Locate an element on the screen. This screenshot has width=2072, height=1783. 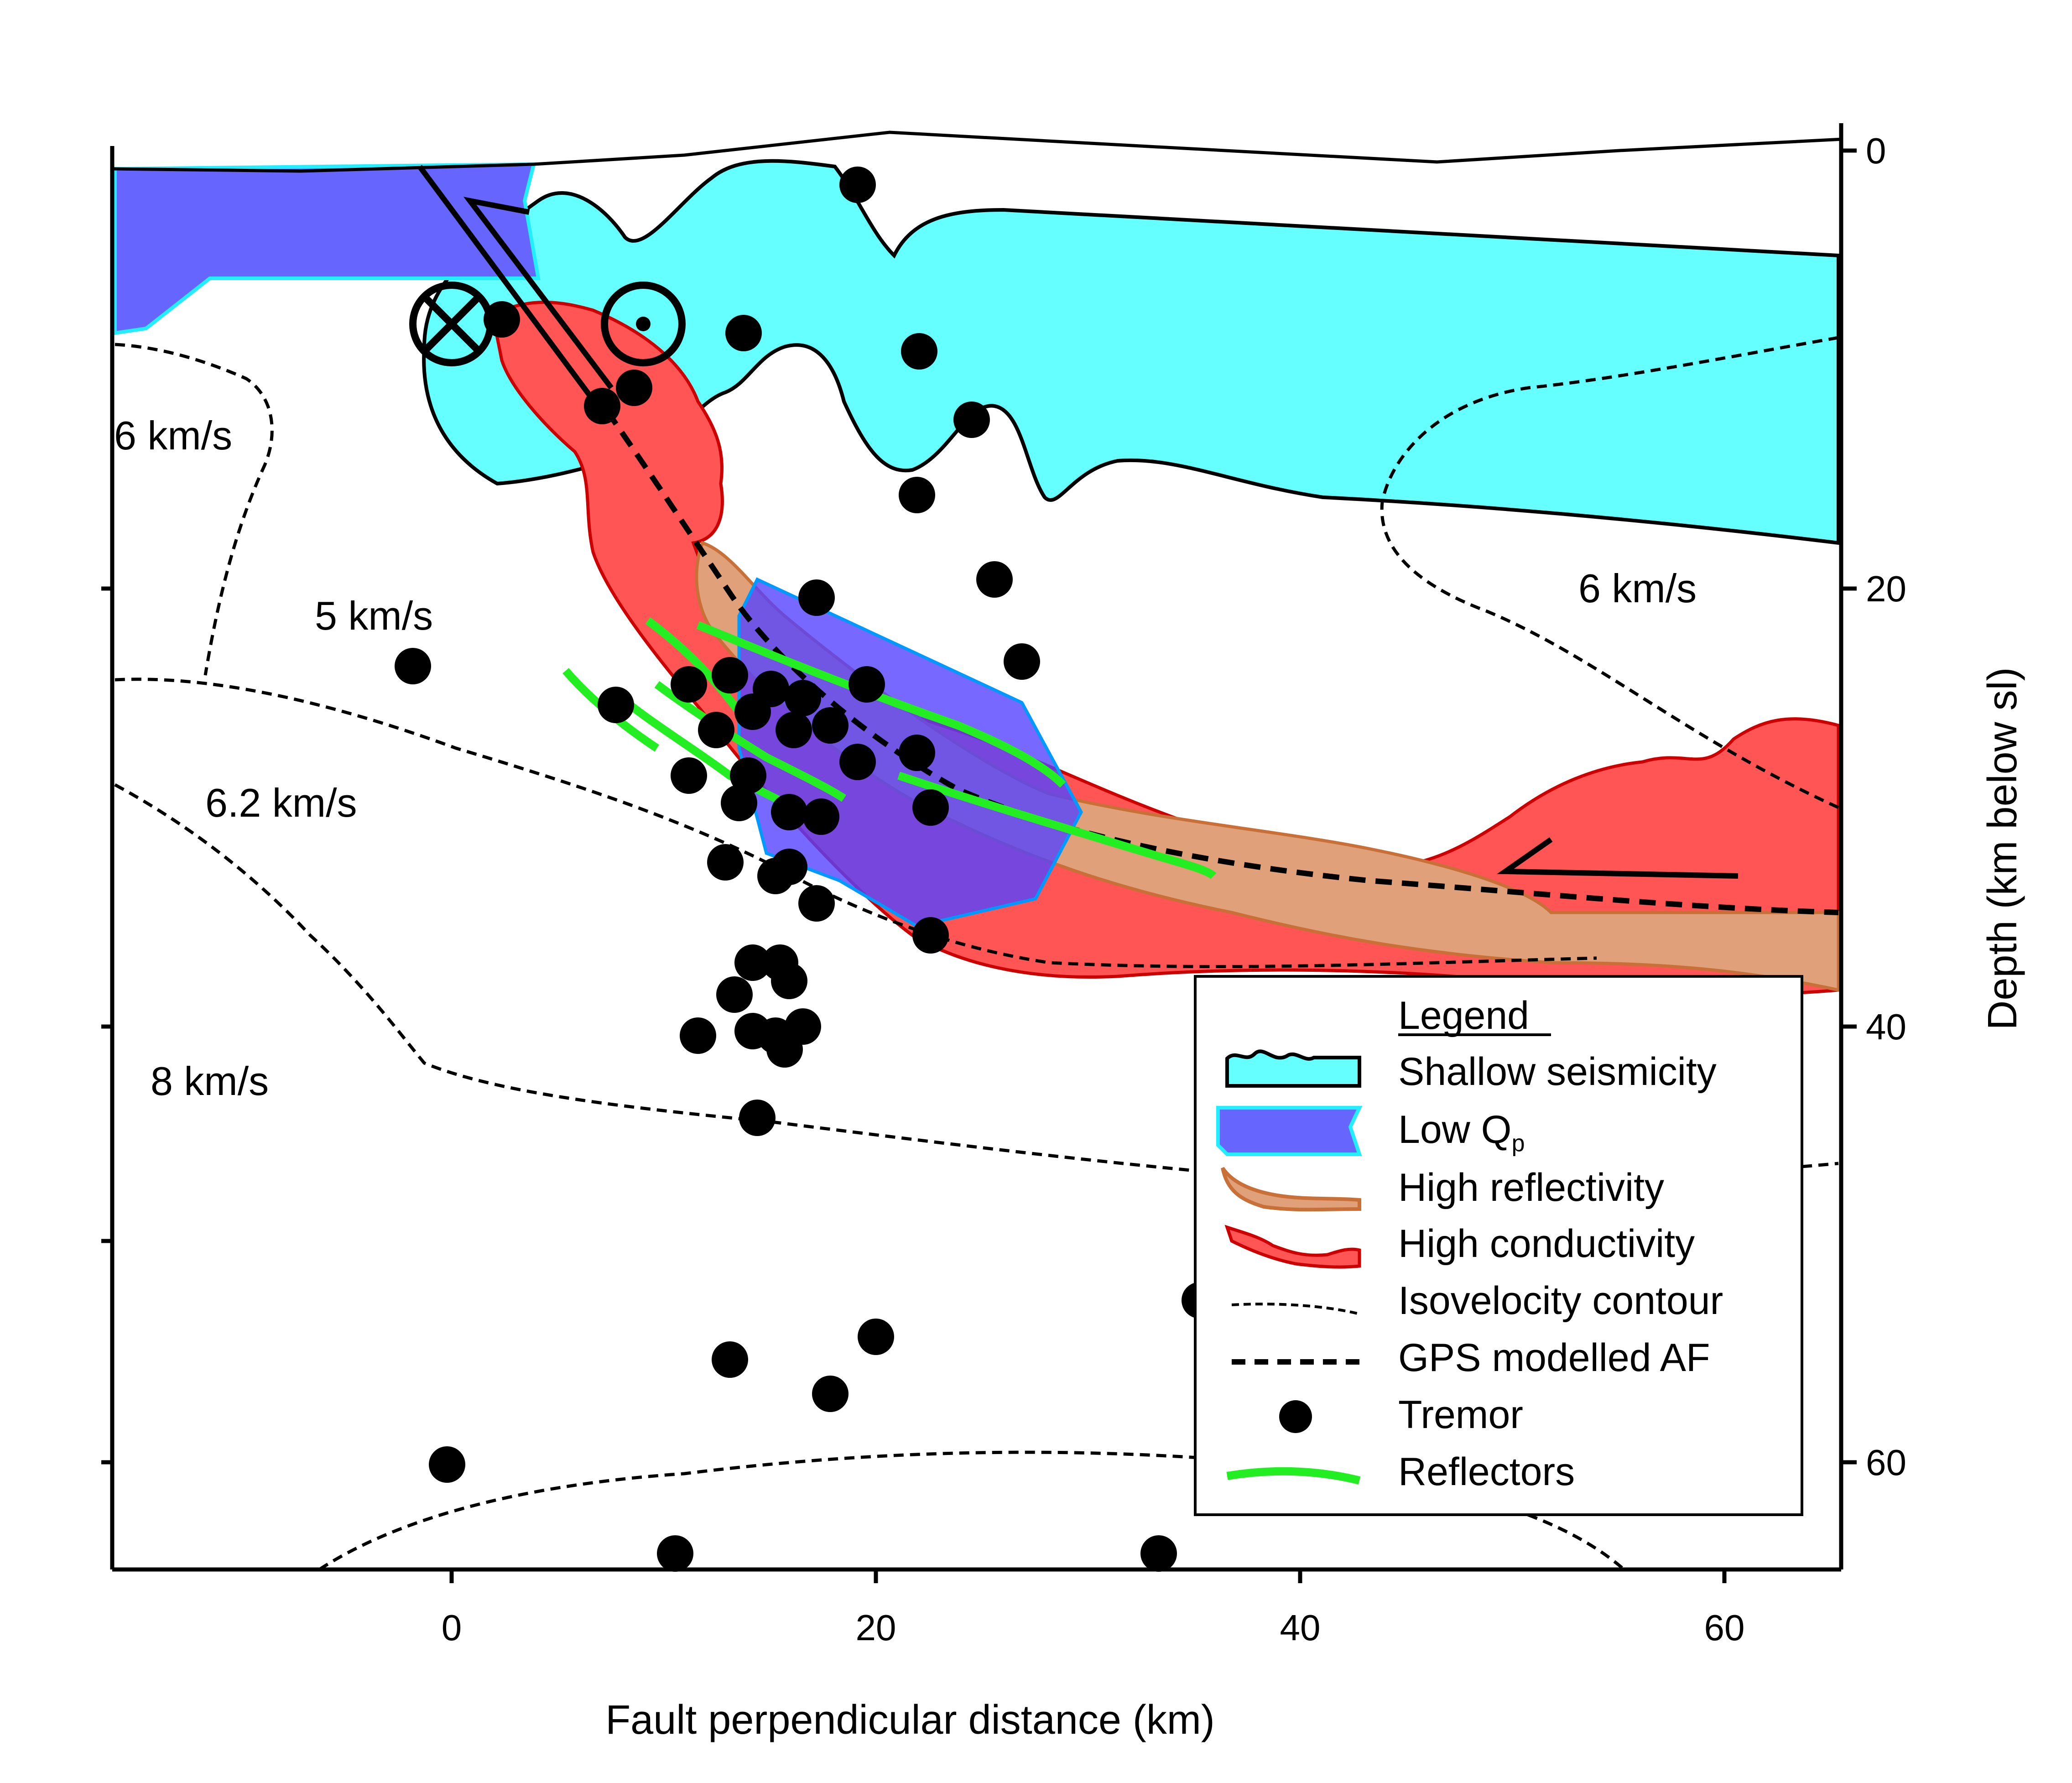
deep-fault-arrow is located at coordinates (1618, 858).